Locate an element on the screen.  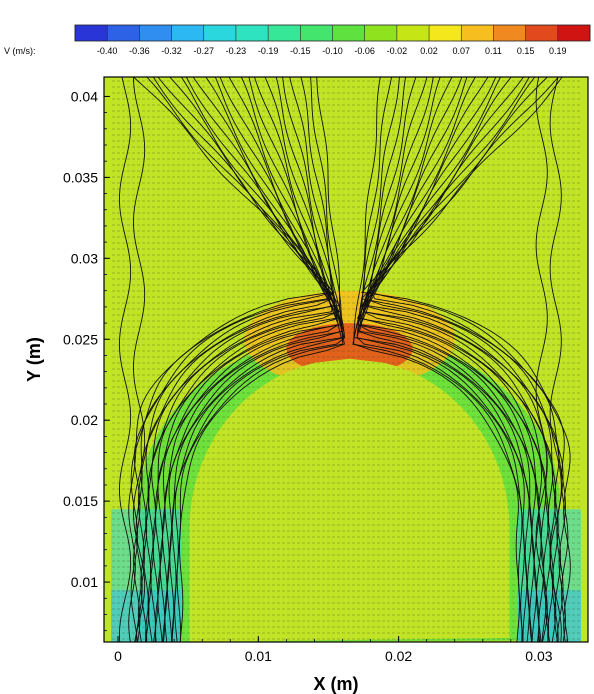
y-tick-label: 0.035 is located at coordinates (80, 177).